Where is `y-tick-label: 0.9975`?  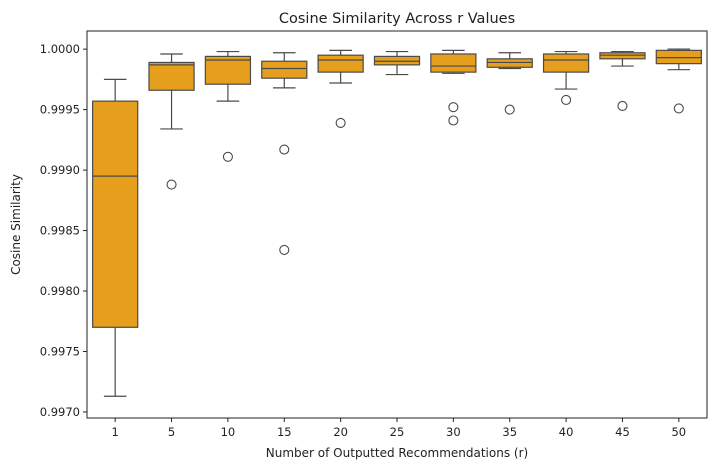 y-tick-label: 0.9975 is located at coordinates (60, 351).